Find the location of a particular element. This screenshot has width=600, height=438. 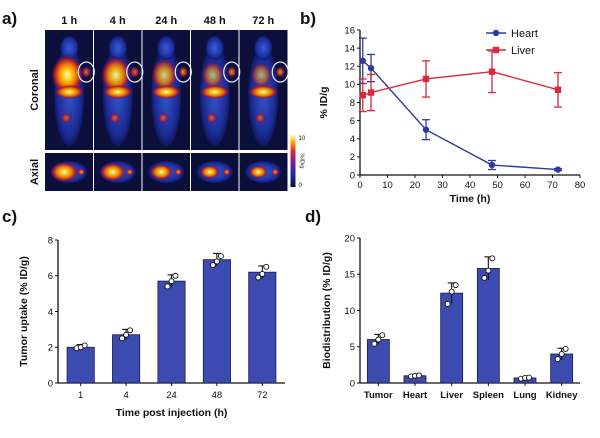

x-axis-label: Time (h) is located at coordinates (470, 199).